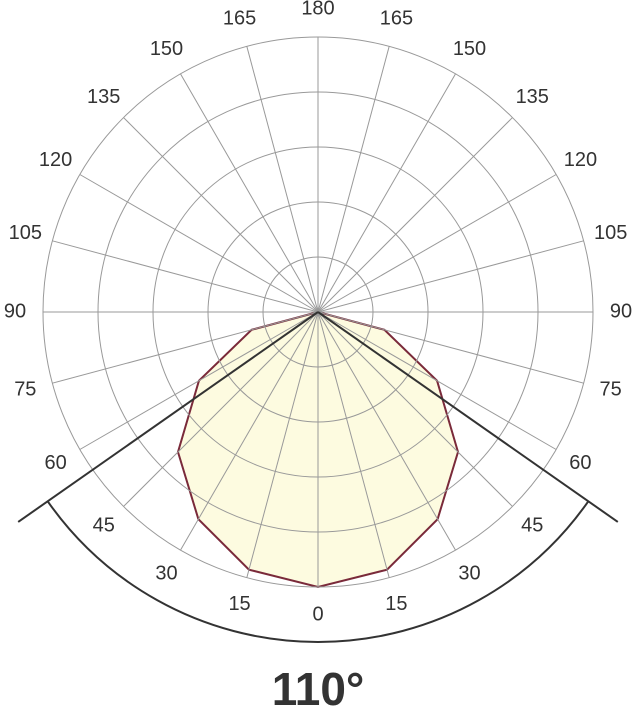 This screenshot has height=720, width=636. I want to click on angle-label: 180, so click(317, 9).